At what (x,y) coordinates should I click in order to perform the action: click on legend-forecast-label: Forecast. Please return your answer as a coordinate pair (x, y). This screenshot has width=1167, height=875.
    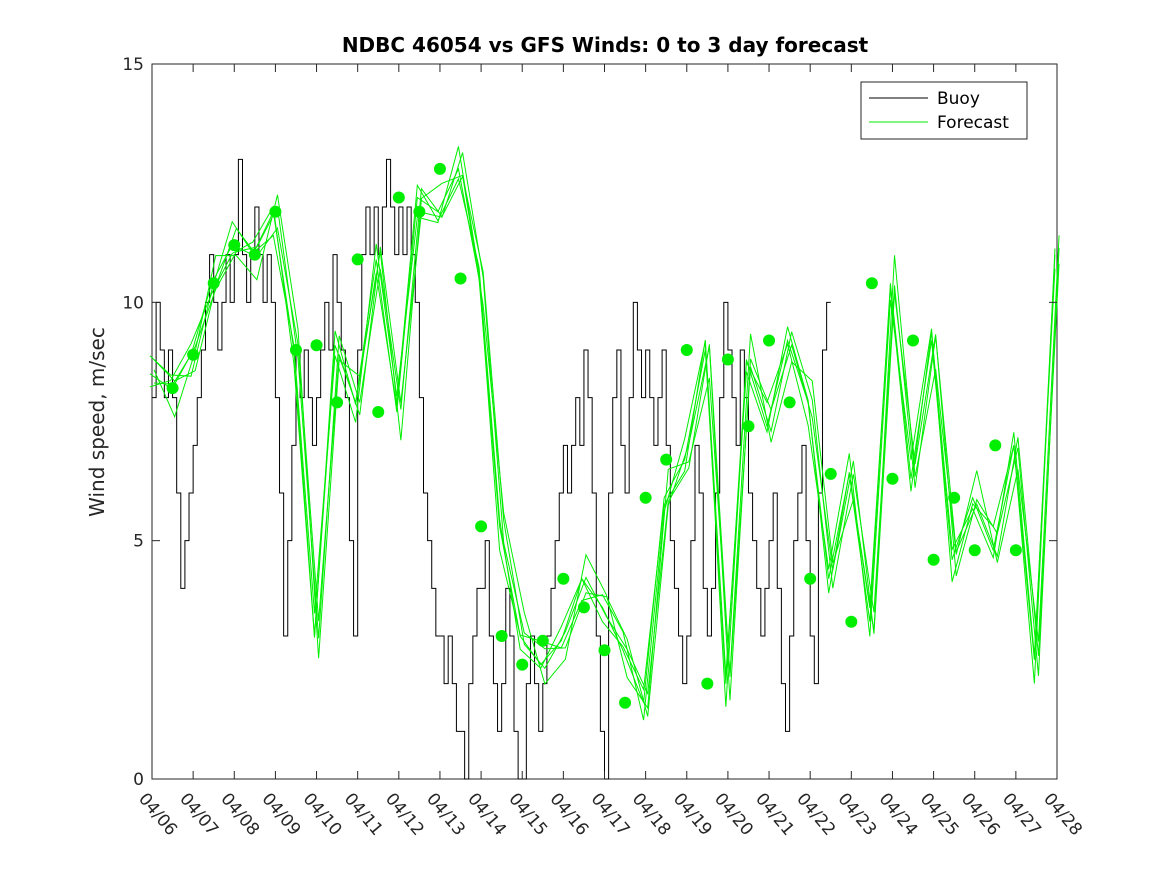
    Looking at the image, I should click on (973, 123).